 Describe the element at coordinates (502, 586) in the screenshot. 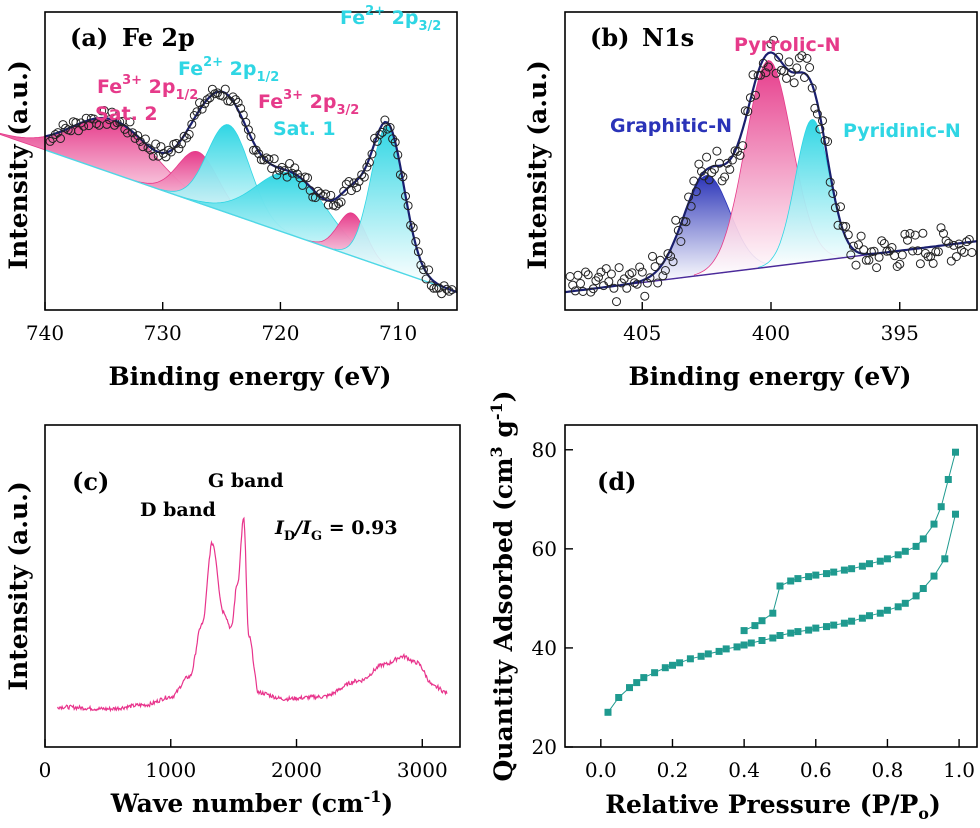

I see `panel-d-ylabel: Quantity Adsorbed (cm3 g-1)` at that location.